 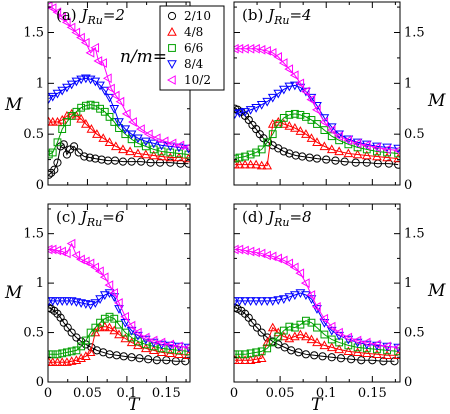 What do you see at coordinates (436, 101) in the screenshot?
I see `y-axis-label-right-top: M` at bounding box center [436, 101].